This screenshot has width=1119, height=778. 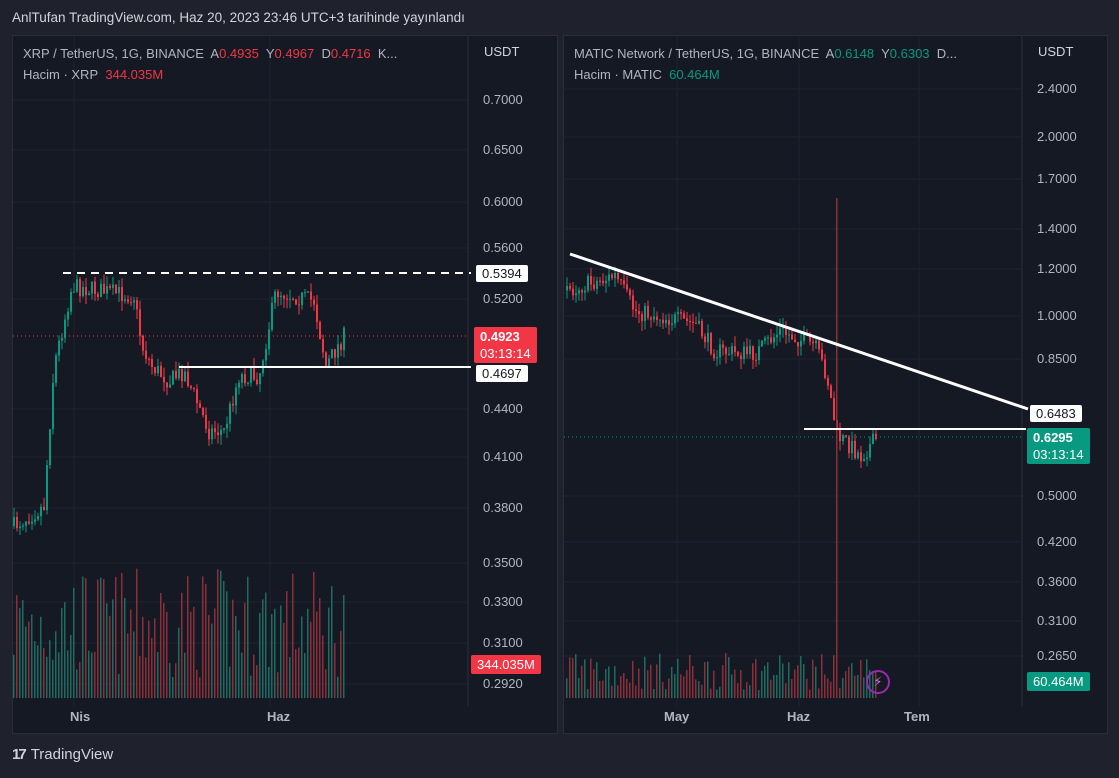 I want to click on high-value: 0.6303, so click(x=909, y=53).